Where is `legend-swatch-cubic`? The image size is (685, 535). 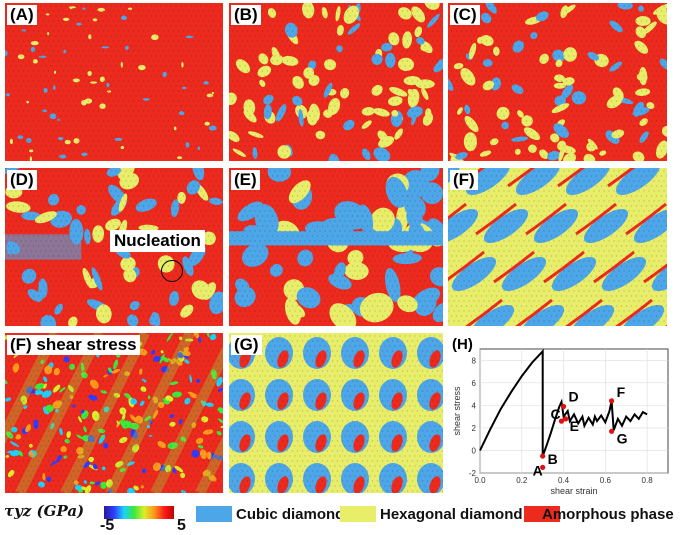 legend-swatch-cubic is located at coordinates (214, 514).